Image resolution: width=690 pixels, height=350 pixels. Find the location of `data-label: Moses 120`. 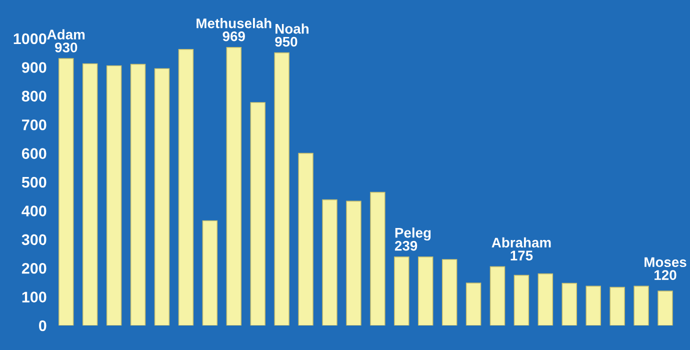

data-label: Moses 120 is located at coordinates (665, 268).